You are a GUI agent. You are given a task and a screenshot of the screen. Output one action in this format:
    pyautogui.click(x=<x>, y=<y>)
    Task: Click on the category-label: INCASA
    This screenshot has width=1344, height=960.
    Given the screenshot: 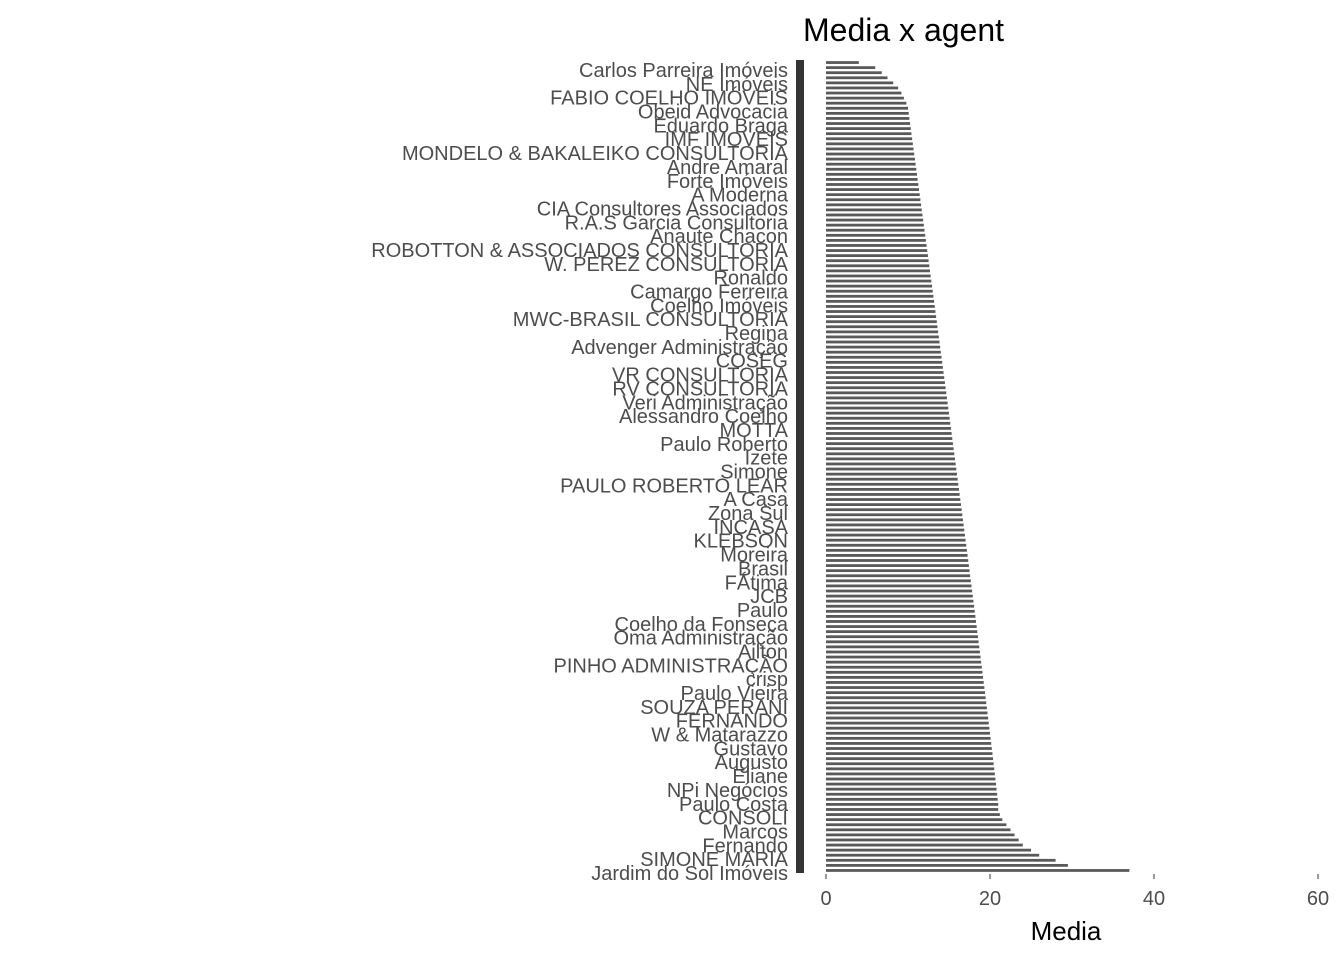 What is the action you would take?
    pyautogui.click(x=751, y=528)
    